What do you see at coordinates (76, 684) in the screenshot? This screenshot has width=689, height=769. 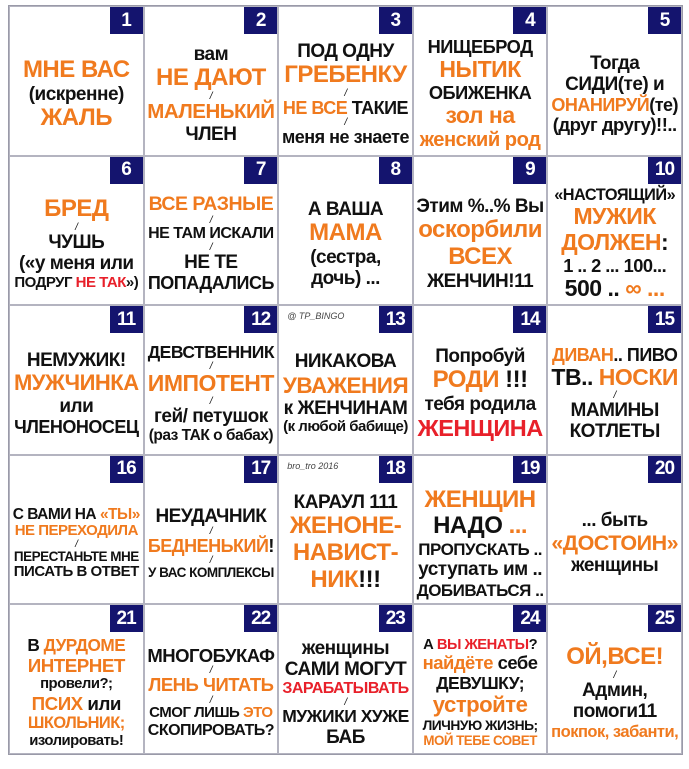 I see `text-line: провели?;` at bounding box center [76, 684].